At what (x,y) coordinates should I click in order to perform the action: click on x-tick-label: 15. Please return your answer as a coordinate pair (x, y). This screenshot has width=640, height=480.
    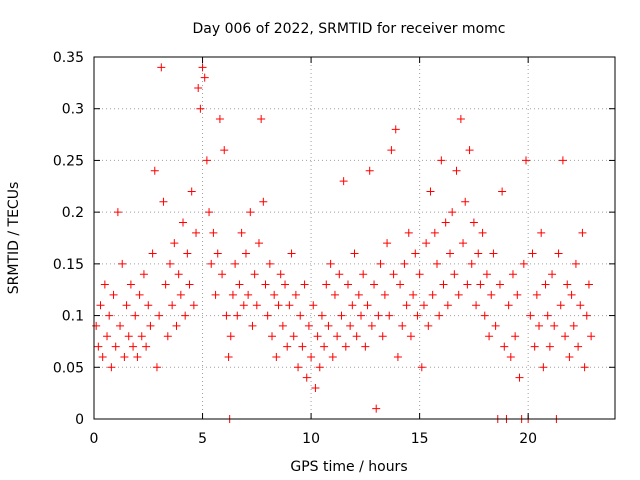
    Looking at the image, I should click on (420, 439).